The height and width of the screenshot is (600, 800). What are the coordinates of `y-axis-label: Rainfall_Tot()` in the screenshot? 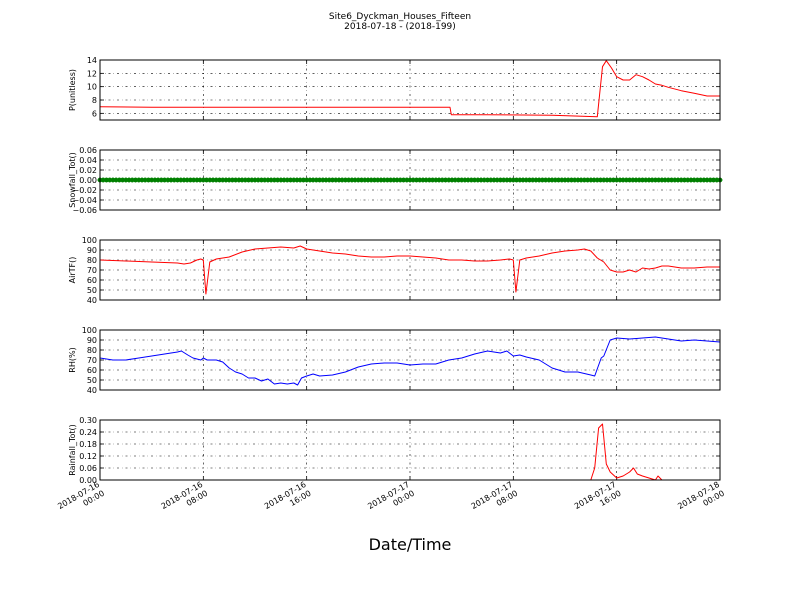 It's located at (72, 450).